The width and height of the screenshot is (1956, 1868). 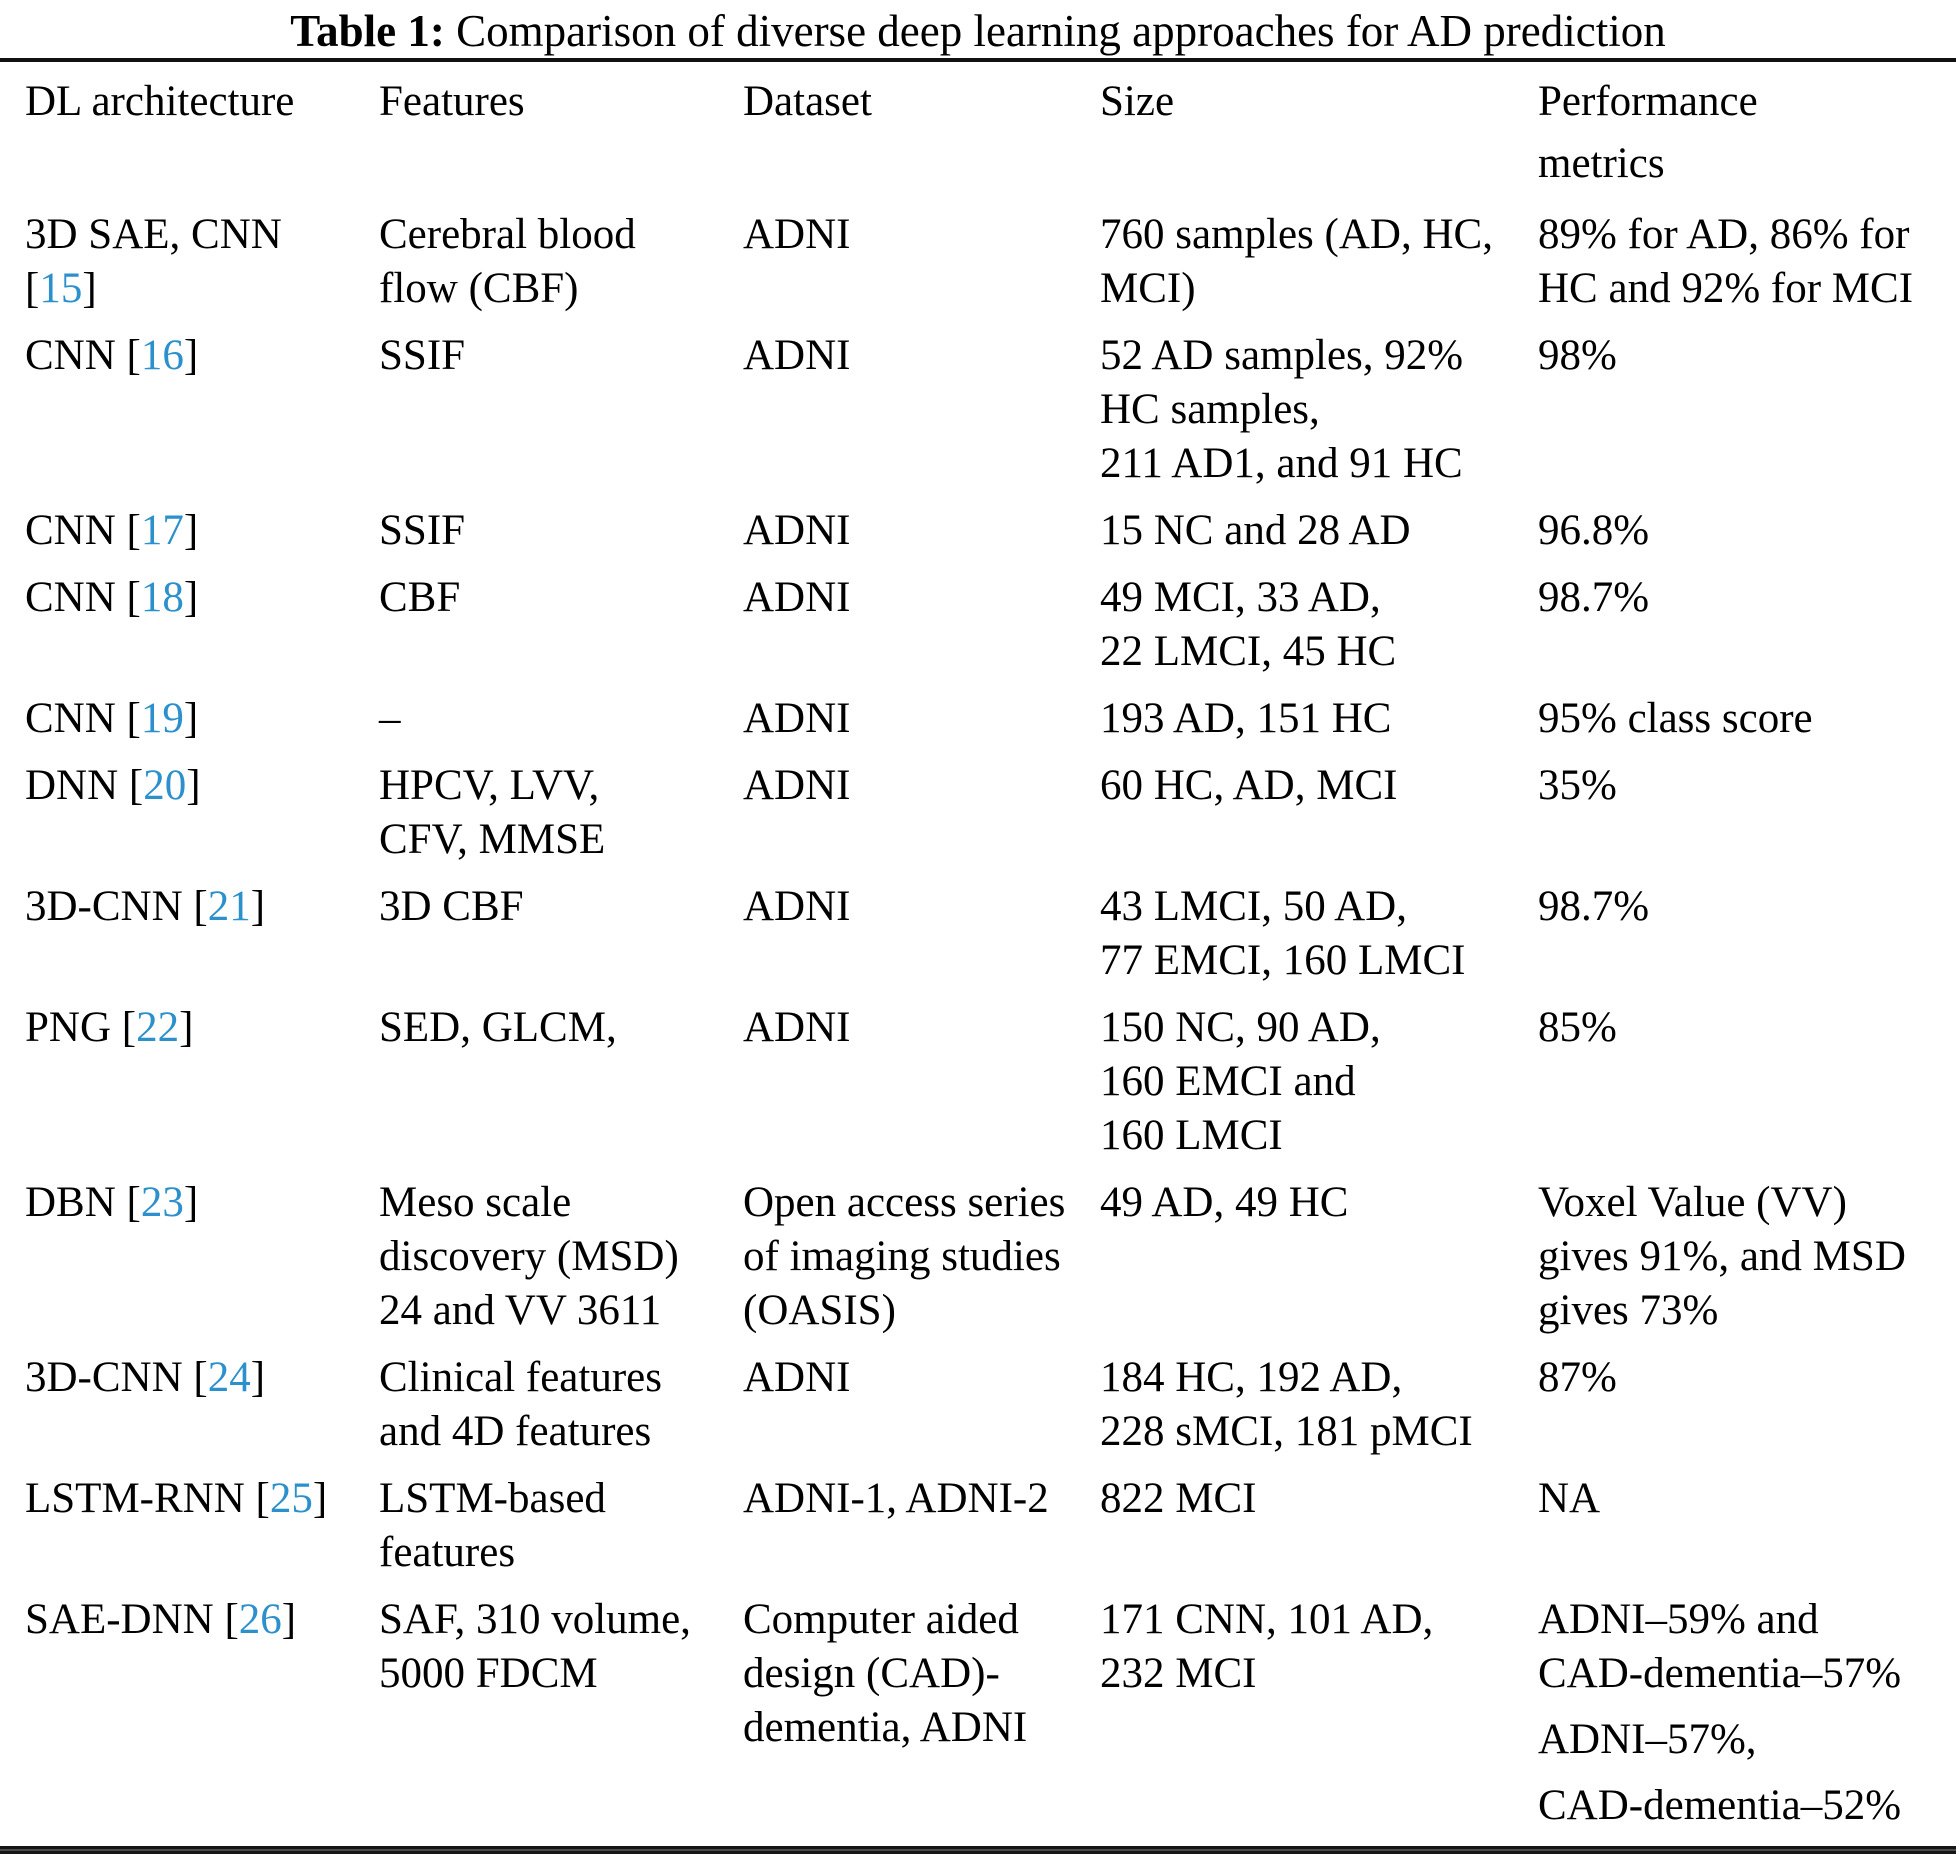 What do you see at coordinates (1255, 530) in the screenshot?
I see `size-text: 15 NC and 28 AD` at bounding box center [1255, 530].